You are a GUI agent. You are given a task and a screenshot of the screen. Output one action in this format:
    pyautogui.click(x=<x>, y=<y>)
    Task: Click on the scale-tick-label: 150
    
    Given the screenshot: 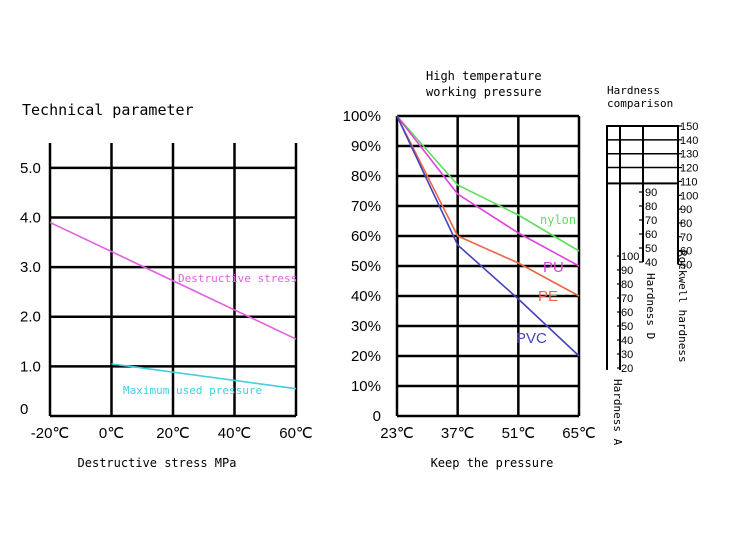 What is the action you would take?
    pyautogui.click(x=689, y=127)
    